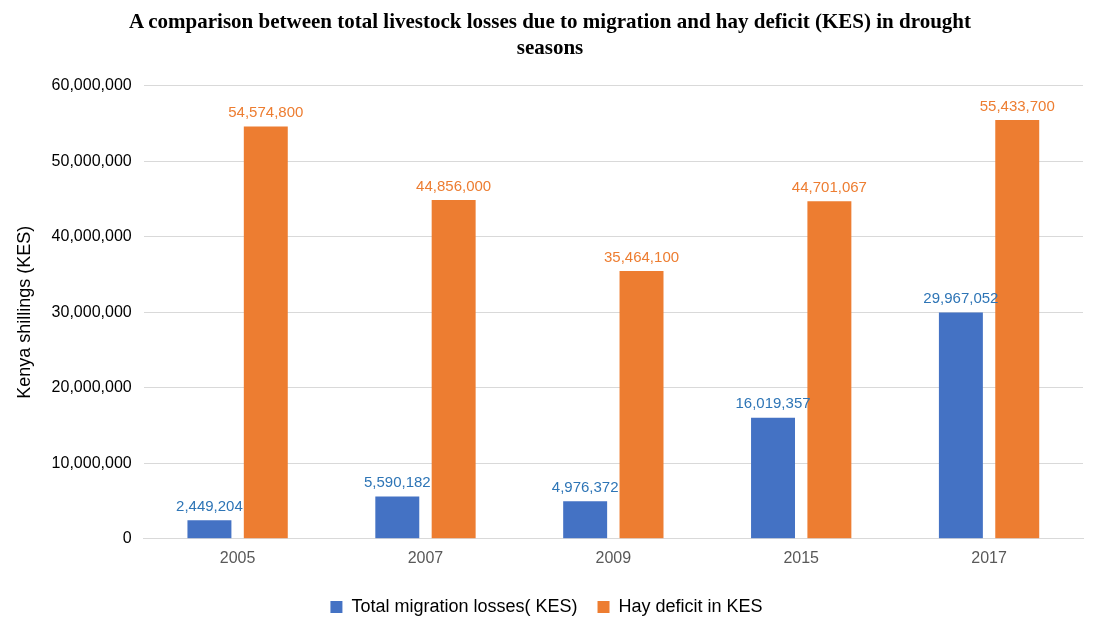  I want to click on data-label: 4,976,372, so click(585, 486).